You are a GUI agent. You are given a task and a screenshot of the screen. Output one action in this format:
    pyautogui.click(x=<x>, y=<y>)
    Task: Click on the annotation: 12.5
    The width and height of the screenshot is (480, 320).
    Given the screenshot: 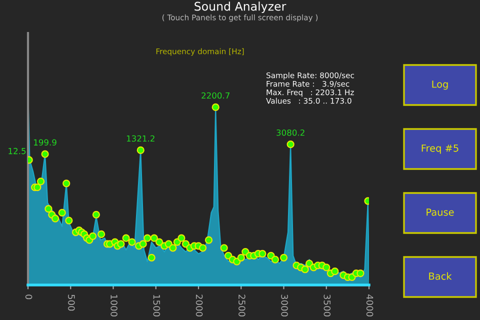 What is the action you would take?
    pyautogui.click(x=17, y=151)
    